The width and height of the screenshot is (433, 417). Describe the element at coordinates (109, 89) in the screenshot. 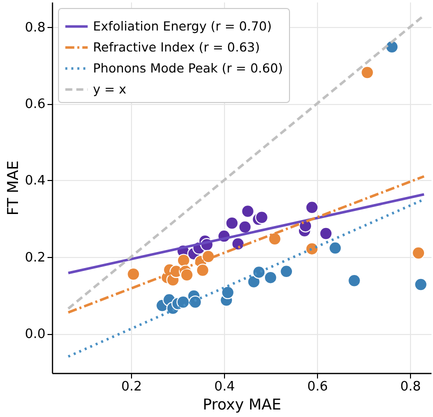

I see `legend-label: y = x` at that location.